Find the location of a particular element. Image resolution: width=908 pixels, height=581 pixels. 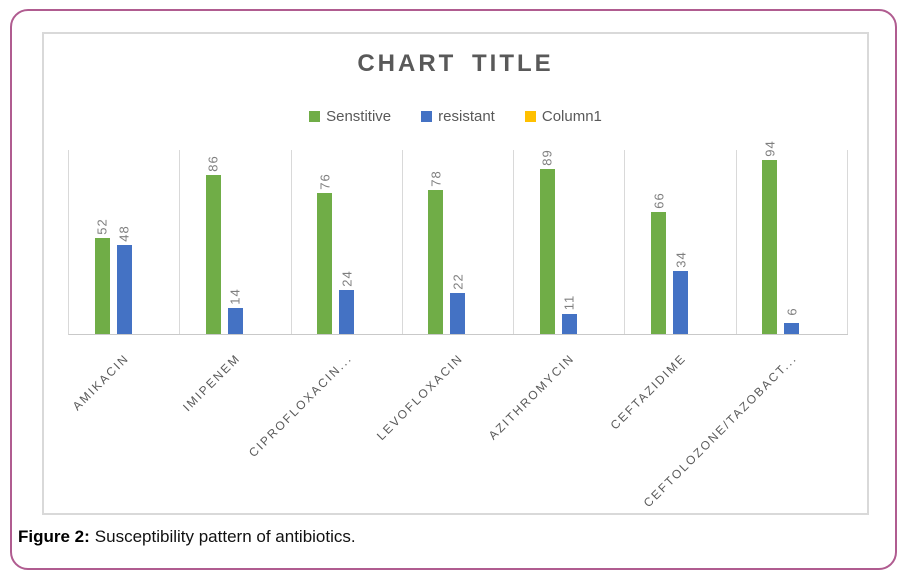

bar-value-label: 6 is located at coordinates (792, 311).